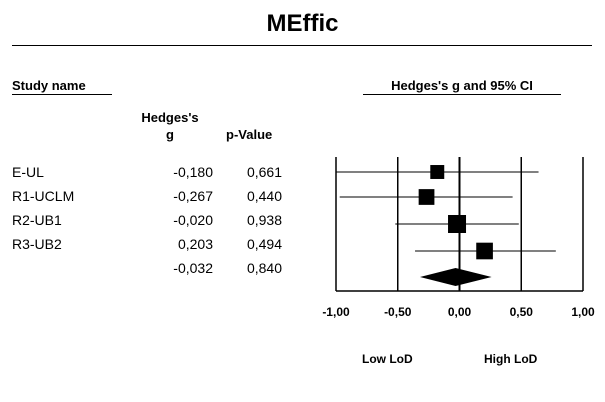 The width and height of the screenshot is (605, 402). Describe the element at coordinates (511, 359) in the screenshot. I see `high-lod-label: High LoD` at that location.